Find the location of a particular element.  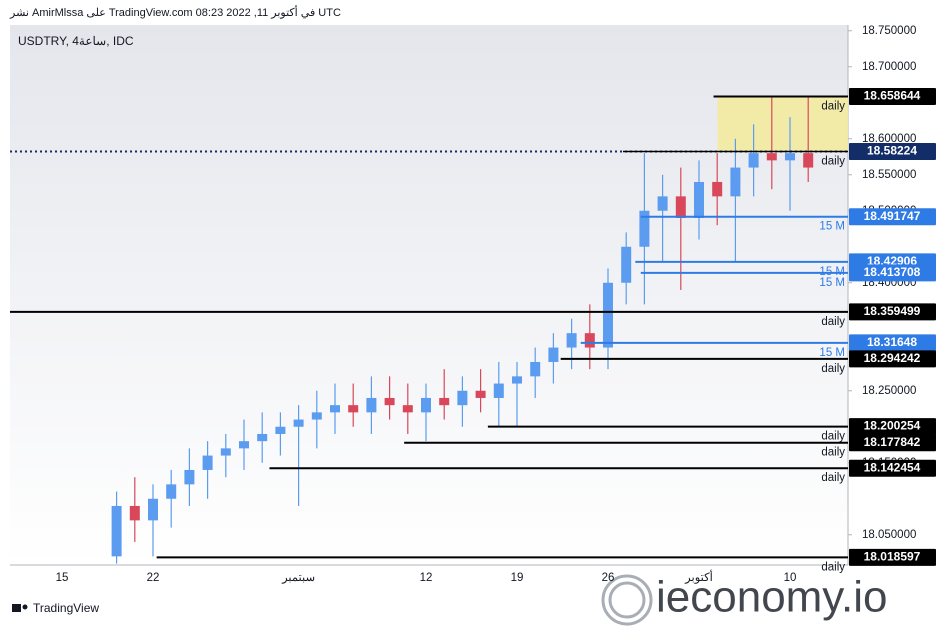

price-label: 18.58224 is located at coordinates (892, 151).